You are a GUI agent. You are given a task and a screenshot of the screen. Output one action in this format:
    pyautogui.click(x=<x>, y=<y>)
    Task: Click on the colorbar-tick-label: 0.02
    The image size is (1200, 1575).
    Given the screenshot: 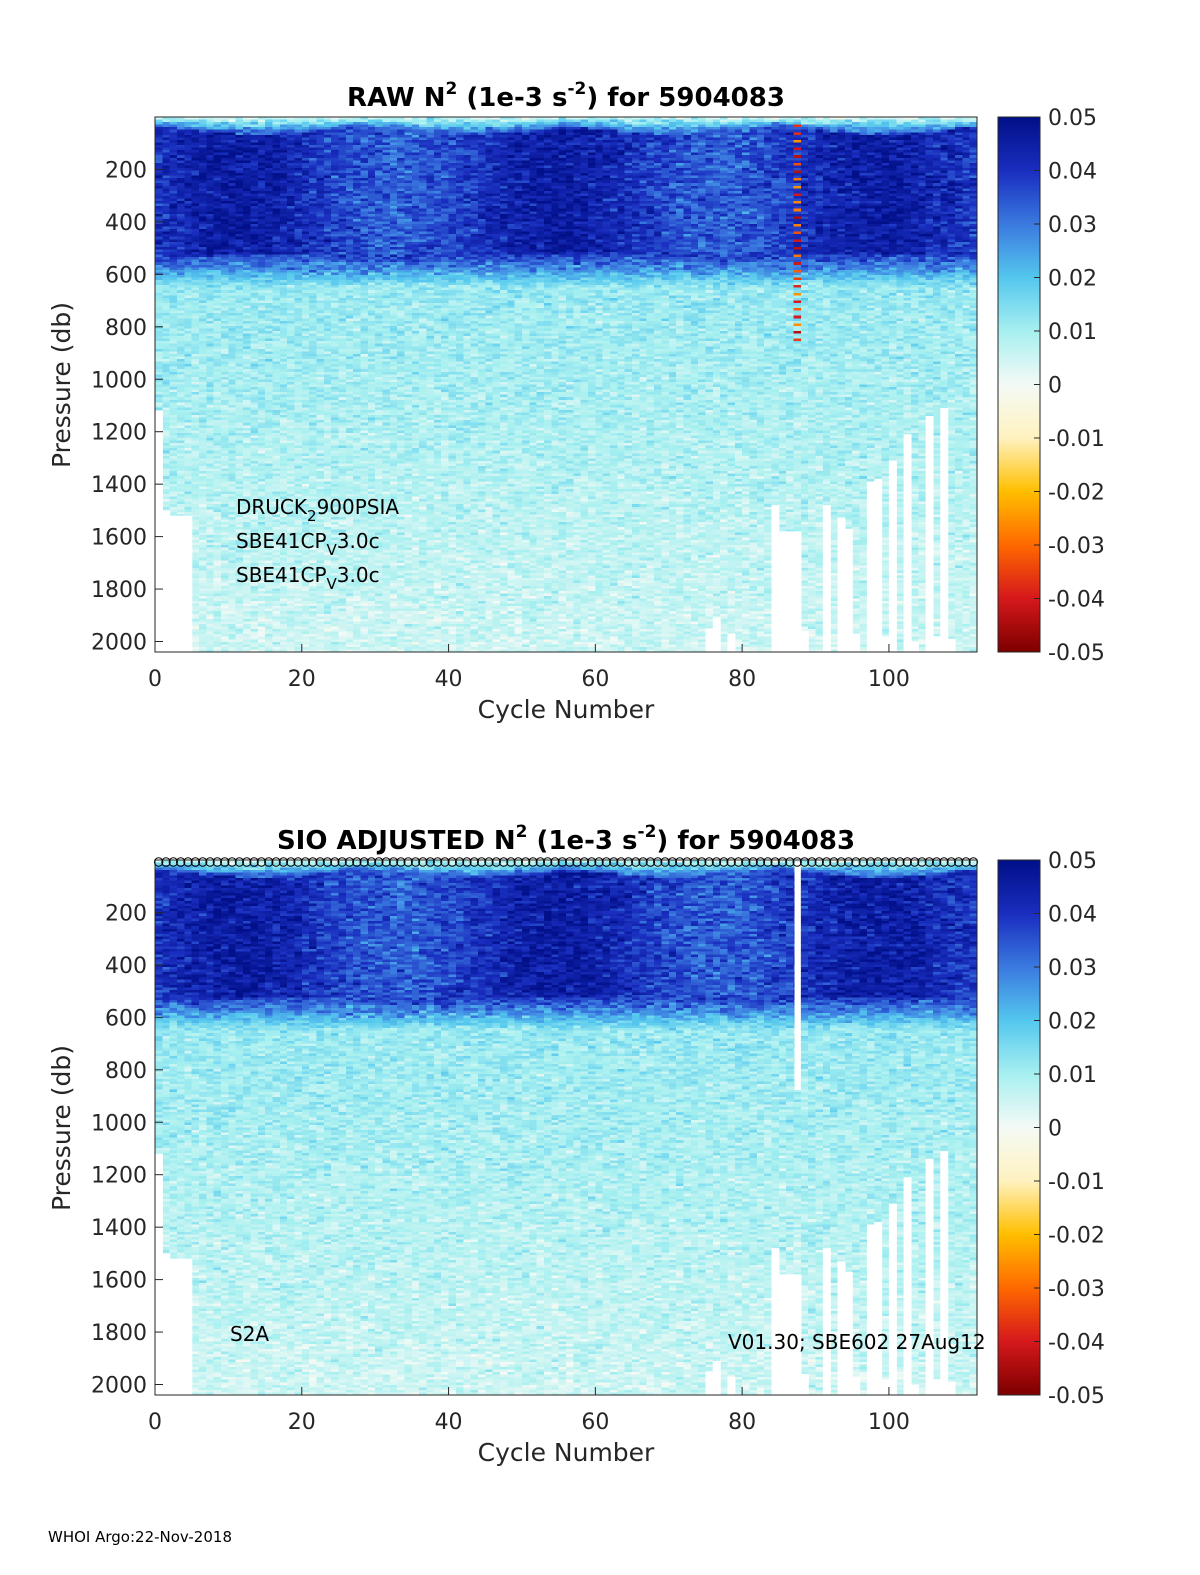 What is the action you would take?
    pyautogui.click(x=1072, y=1022)
    